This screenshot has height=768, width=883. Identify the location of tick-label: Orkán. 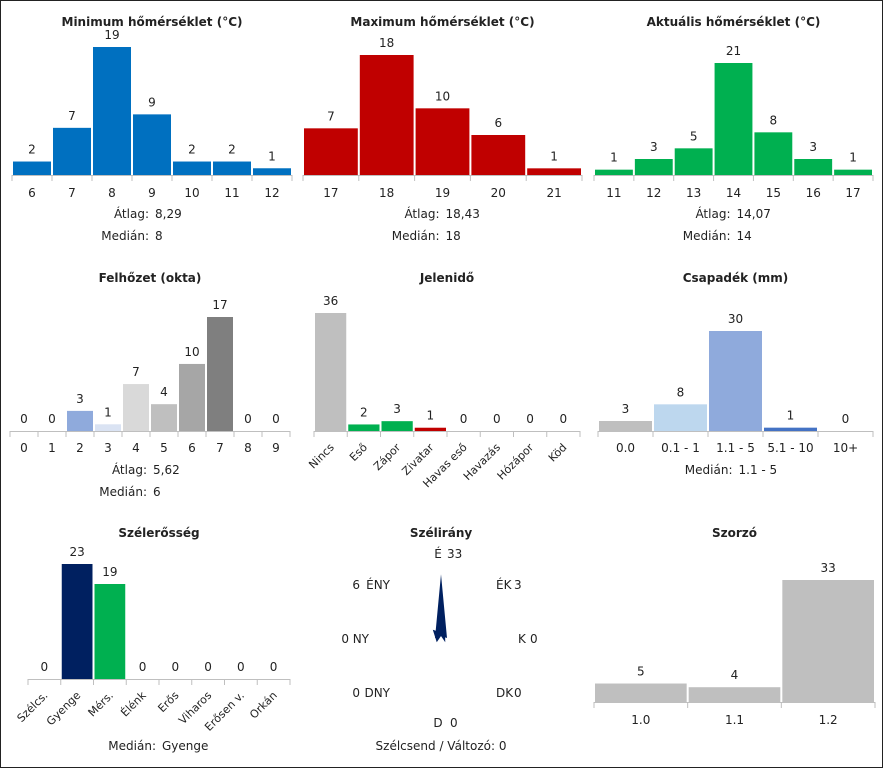
(263, 705).